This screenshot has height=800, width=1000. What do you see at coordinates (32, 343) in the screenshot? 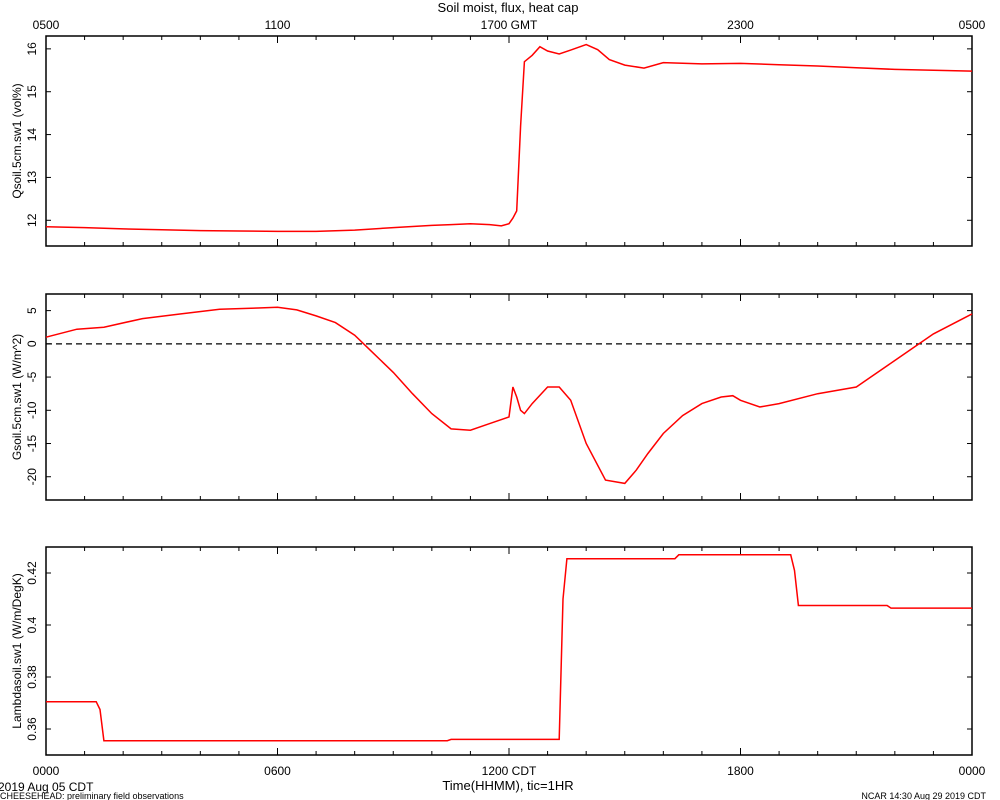
I see `y-tick-label: 0` at bounding box center [32, 343].